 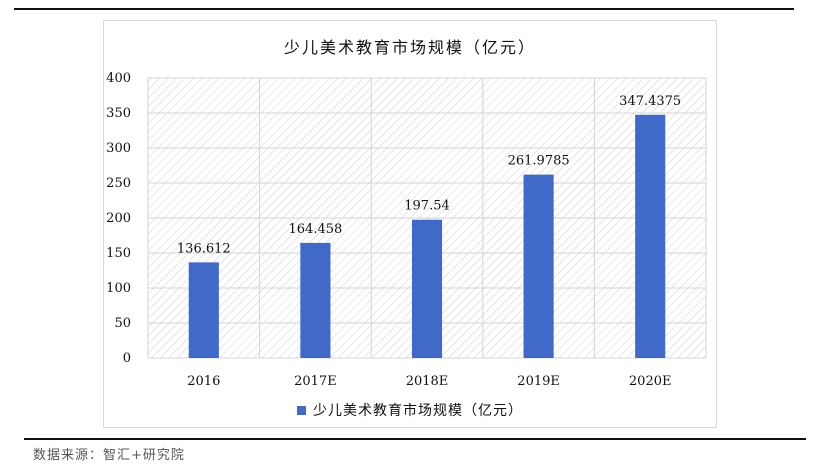 I want to click on x-tick-label: 2020E, so click(x=650, y=381).